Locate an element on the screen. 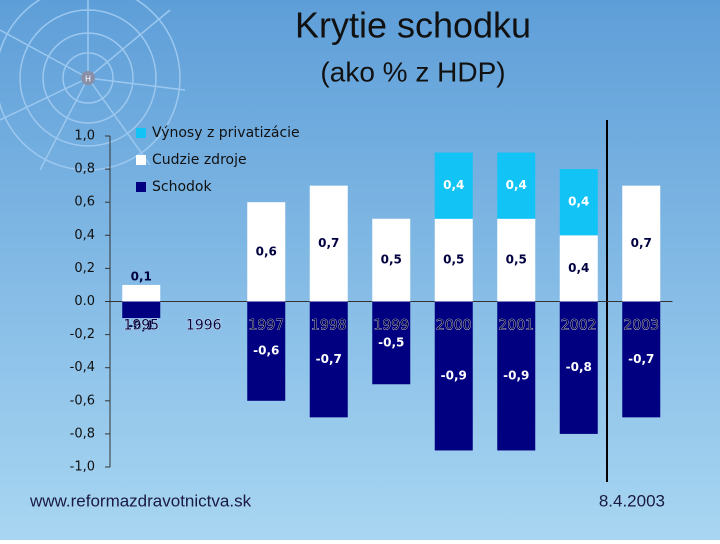 Image resolution: width=720 pixels, height=544 pixels. x-tick-label: 1996 is located at coordinates (204, 326).